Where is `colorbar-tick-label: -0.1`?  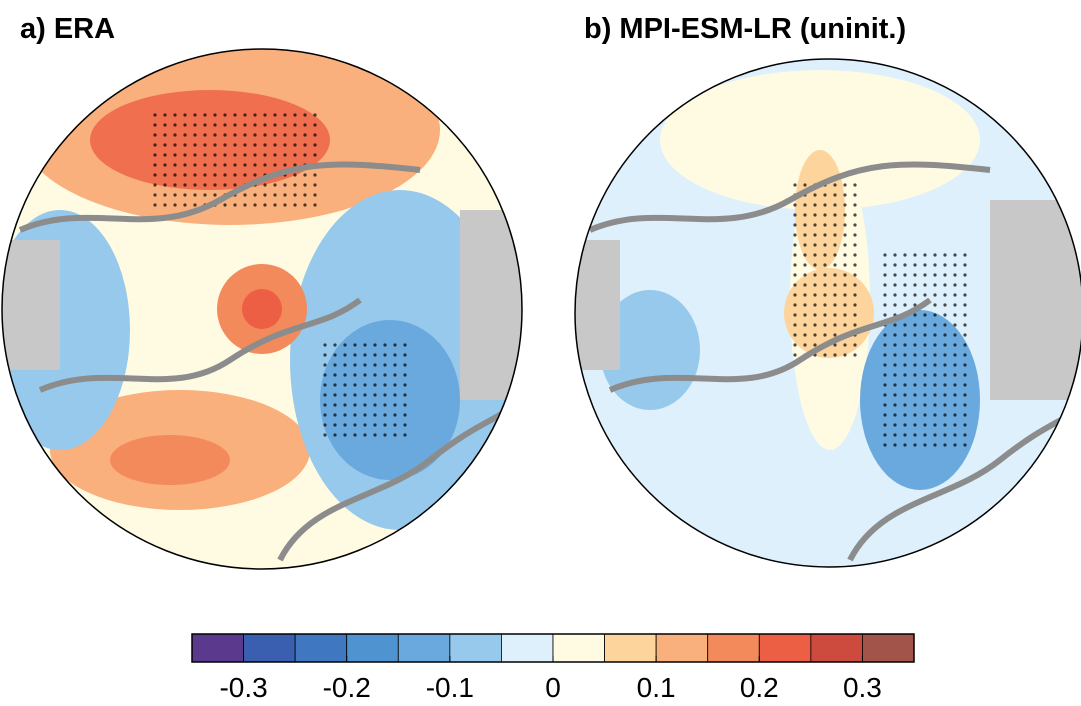 colorbar-tick-label: -0.1 is located at coordinates (450, 687).